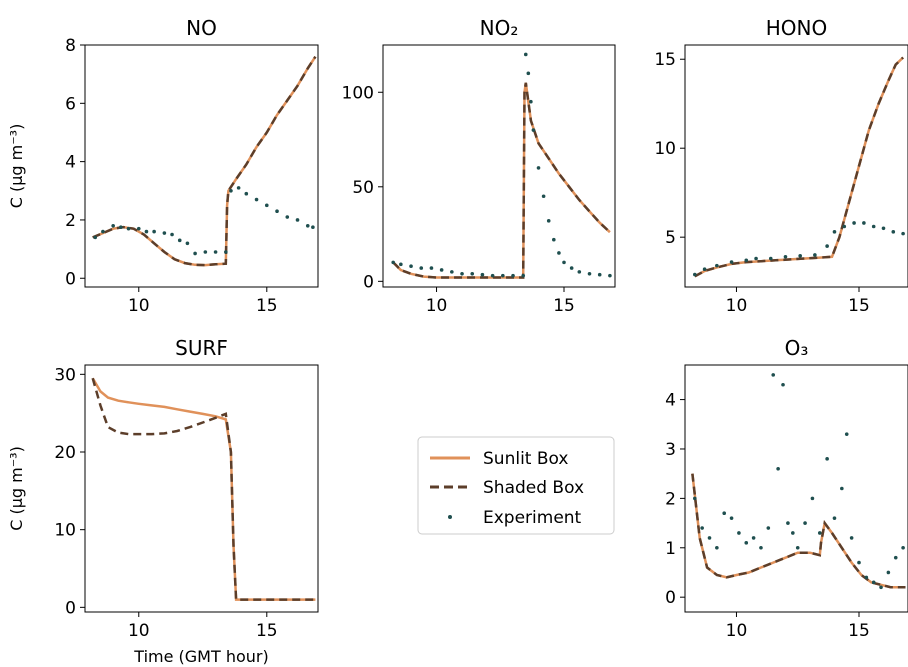 The image size is (908, 667). I want to click on panel-o-xtick-label: 10, so click(737, 631).